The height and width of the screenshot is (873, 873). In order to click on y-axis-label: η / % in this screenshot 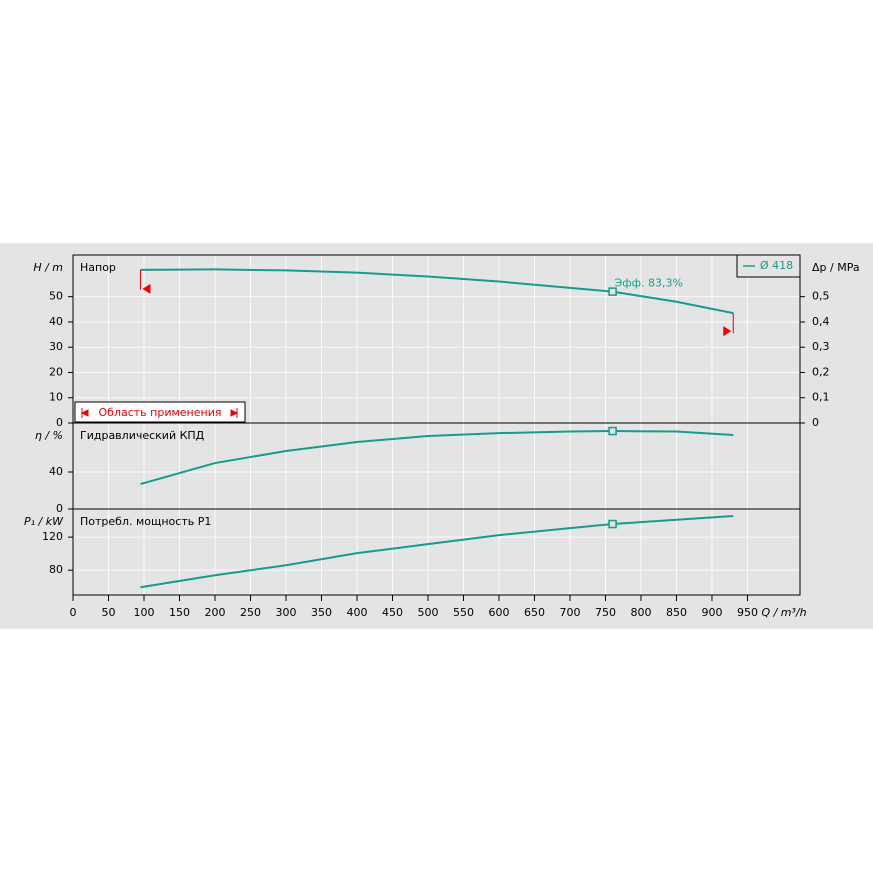, I will do `click(49, 435)`.